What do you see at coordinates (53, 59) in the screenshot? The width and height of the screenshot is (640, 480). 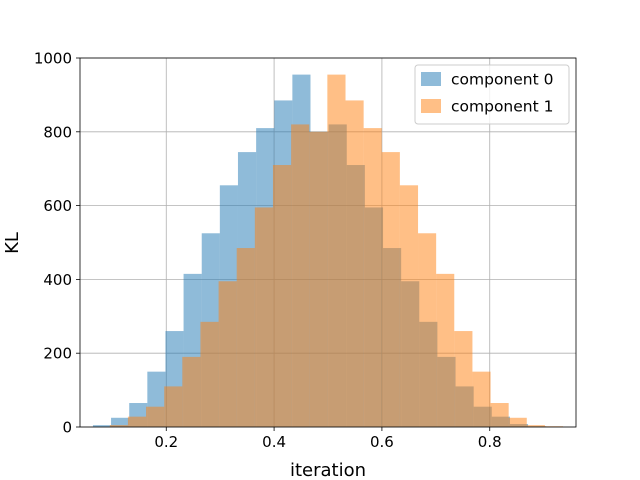 I see `y-tick-label: 1000` at bounding box center [53, 59].